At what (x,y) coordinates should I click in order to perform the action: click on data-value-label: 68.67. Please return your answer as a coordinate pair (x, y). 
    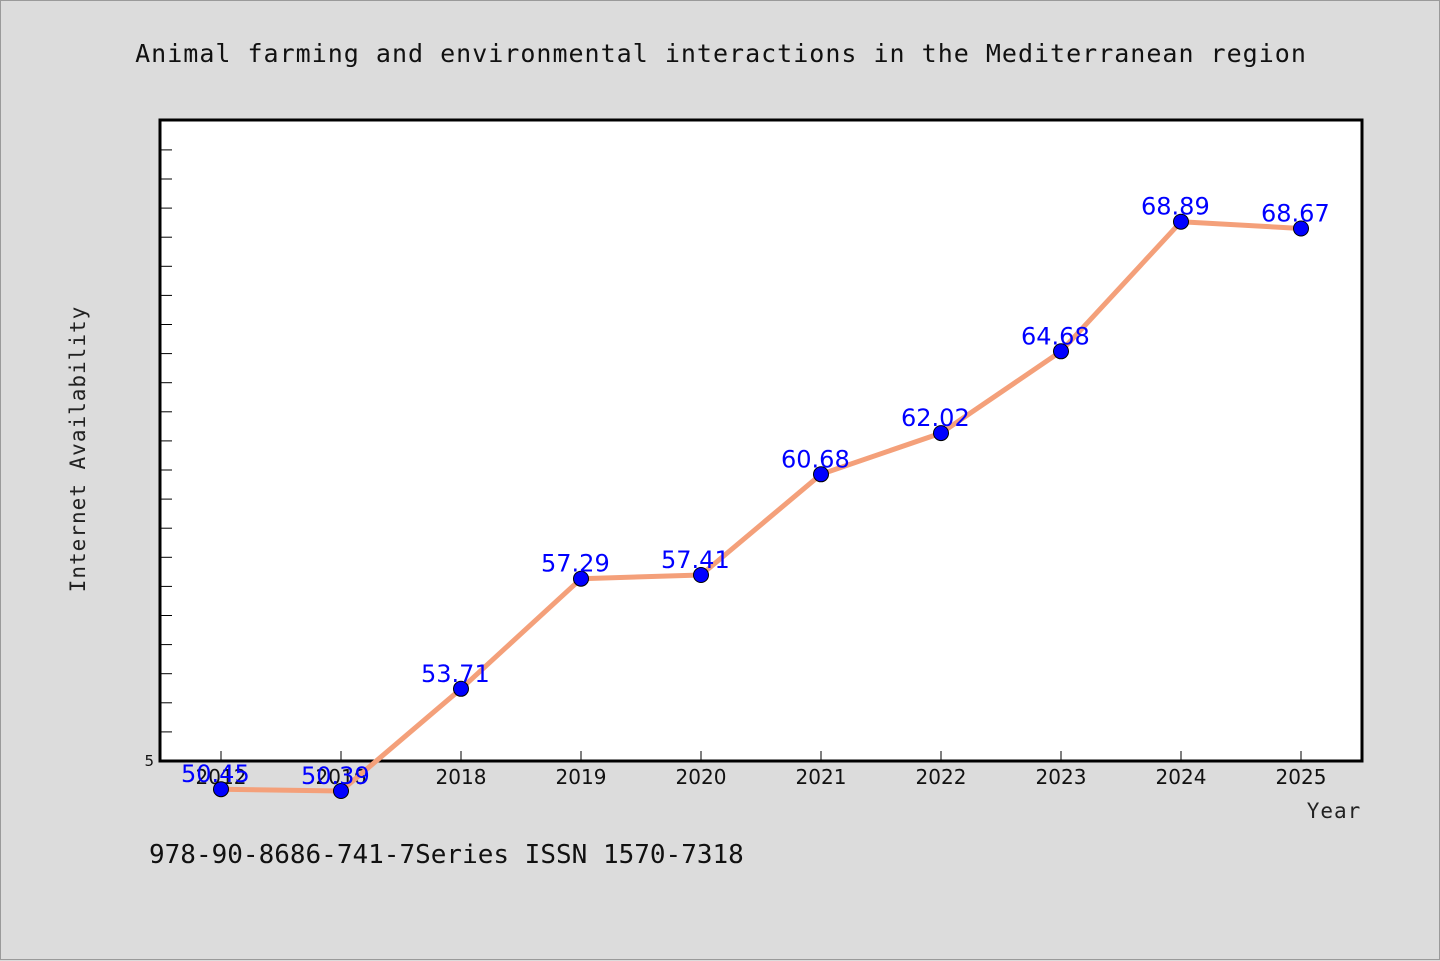
    Looking at the image, I should click on (1295, 214).